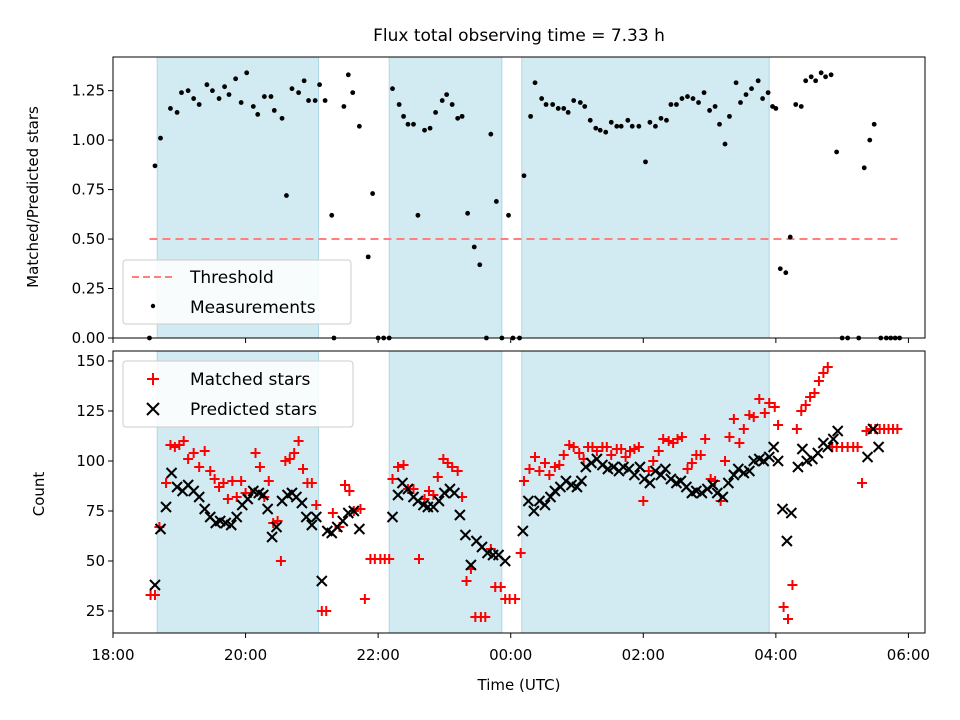  I want to click on x-tick-label: 02:00, so click(643, 655).